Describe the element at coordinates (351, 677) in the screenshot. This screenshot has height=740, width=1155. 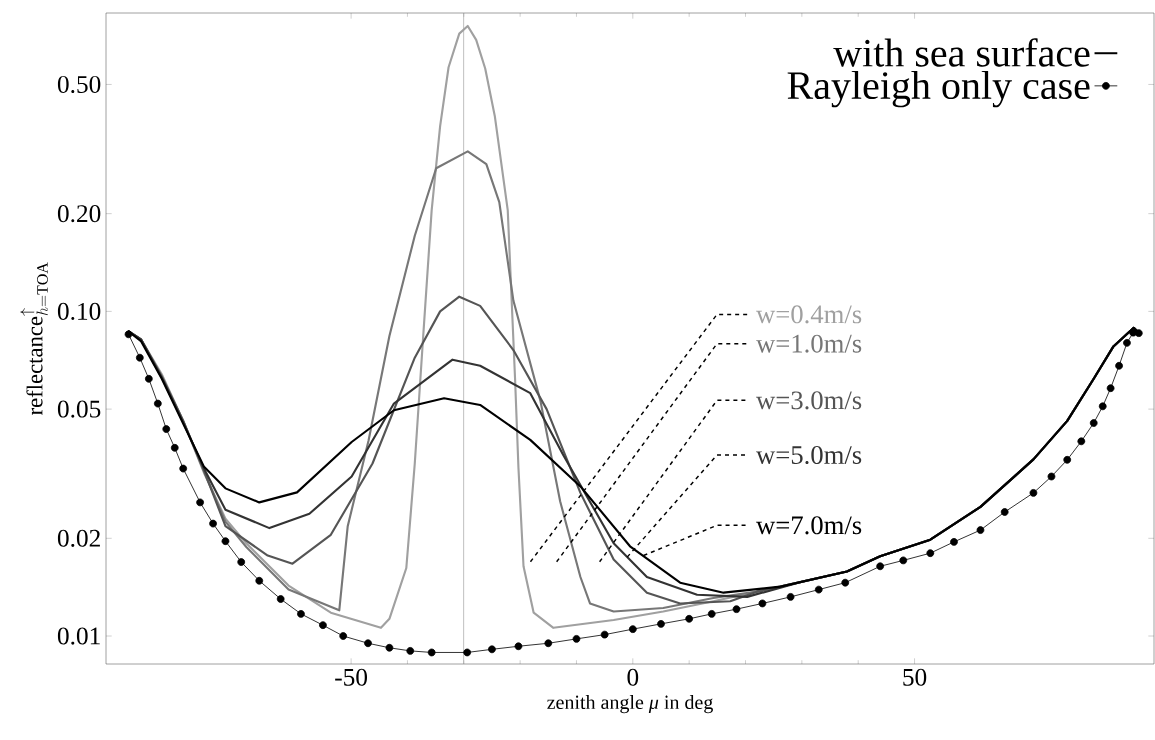
I see `x-tick-label: -50` at that location.